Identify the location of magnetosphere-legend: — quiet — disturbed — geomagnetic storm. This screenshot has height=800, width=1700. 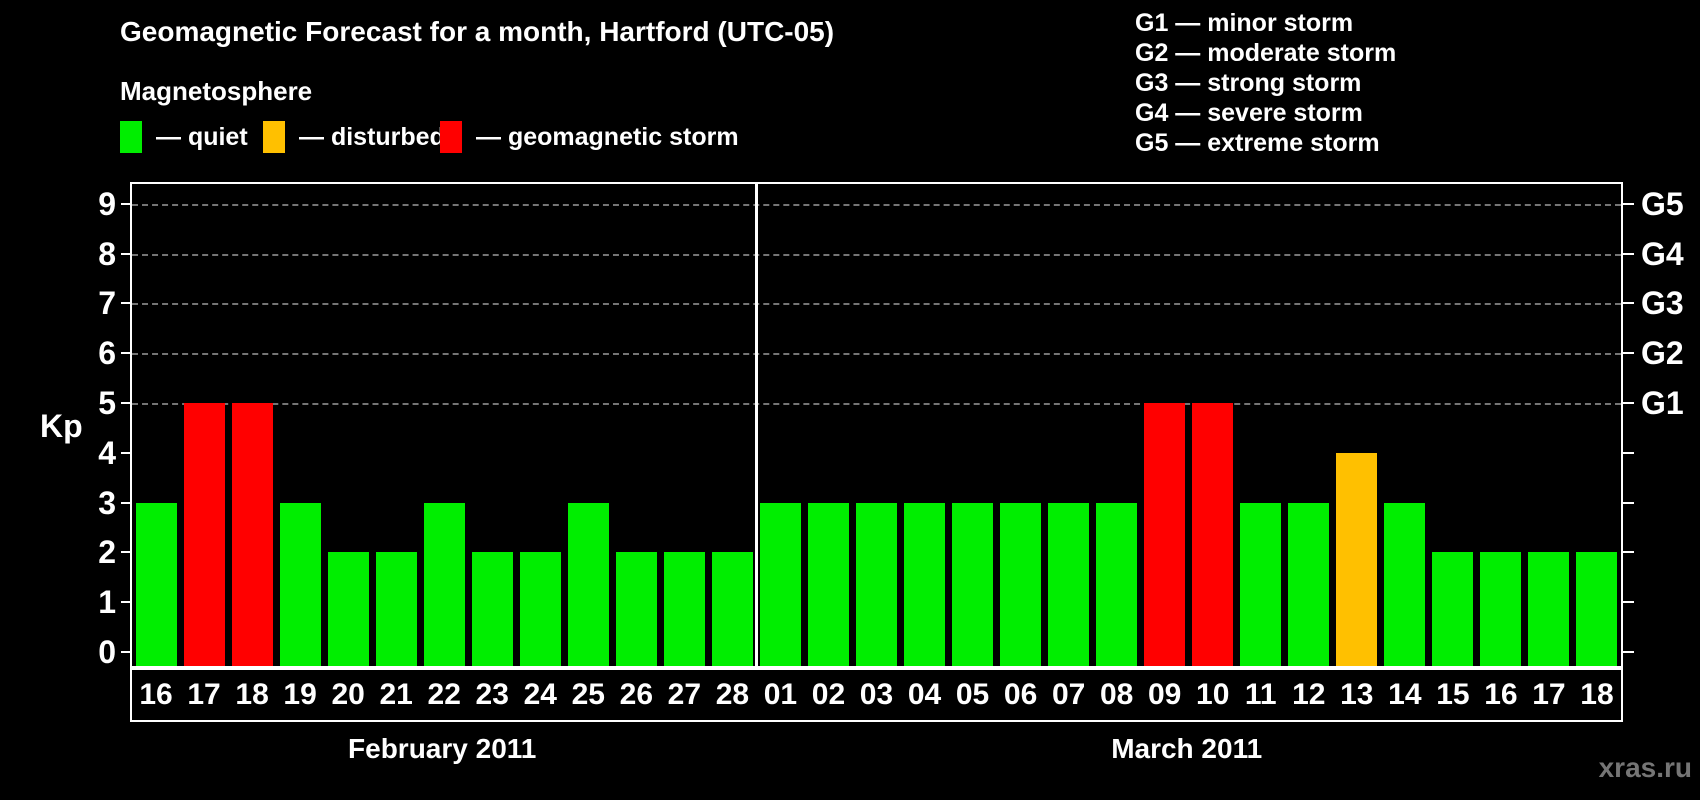
(550, 138).